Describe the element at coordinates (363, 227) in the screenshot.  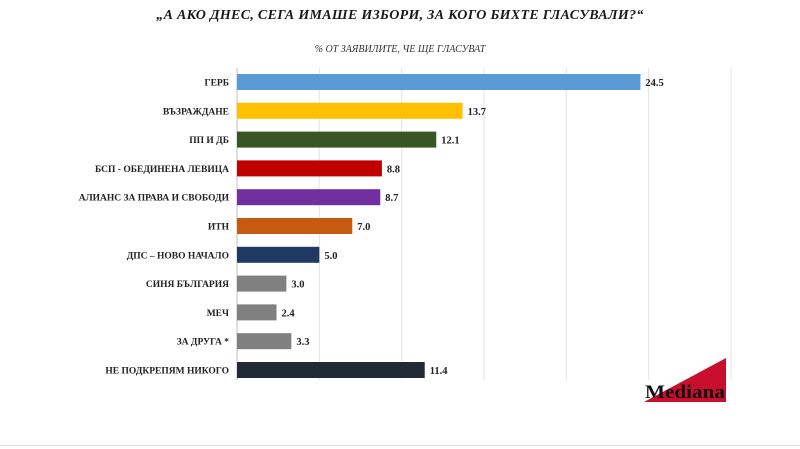
I see `data-label: 7.0` at that location.